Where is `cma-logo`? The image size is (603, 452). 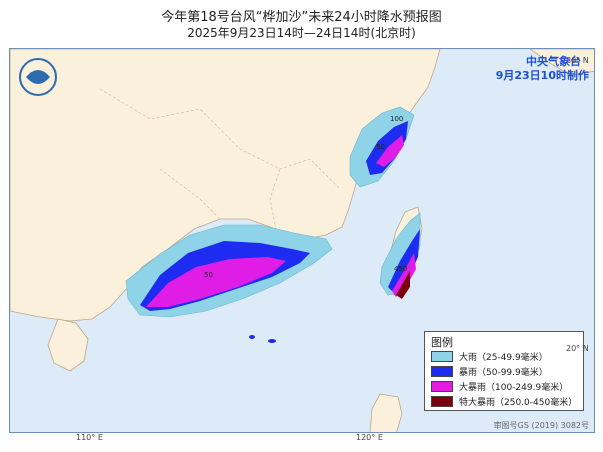
cma-logo is located at coordinates (38, 77).